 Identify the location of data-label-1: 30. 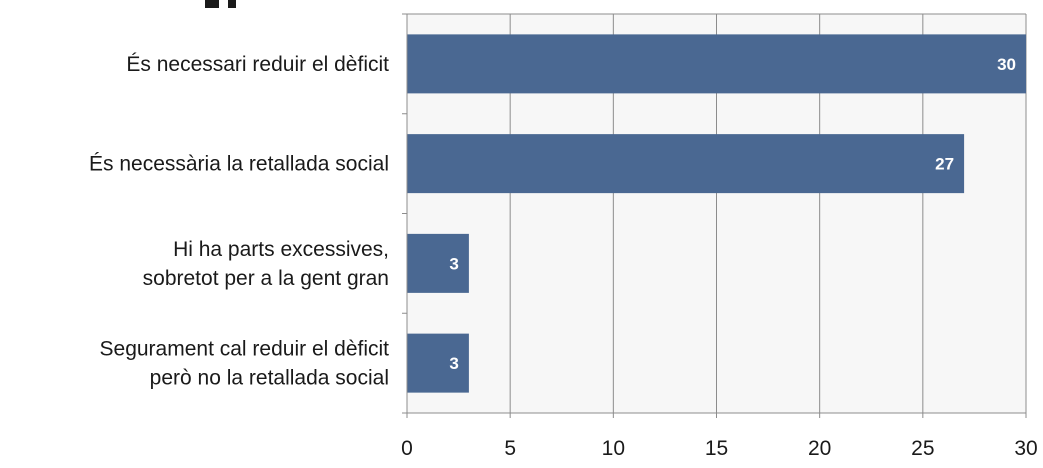
(1006, 64).